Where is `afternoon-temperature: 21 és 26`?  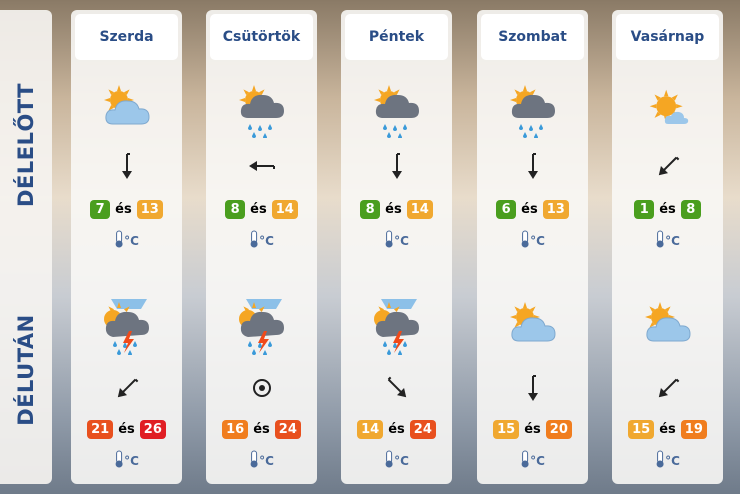
afternoon-temperature: 21 és 26 is located at coordinates (126, 429).